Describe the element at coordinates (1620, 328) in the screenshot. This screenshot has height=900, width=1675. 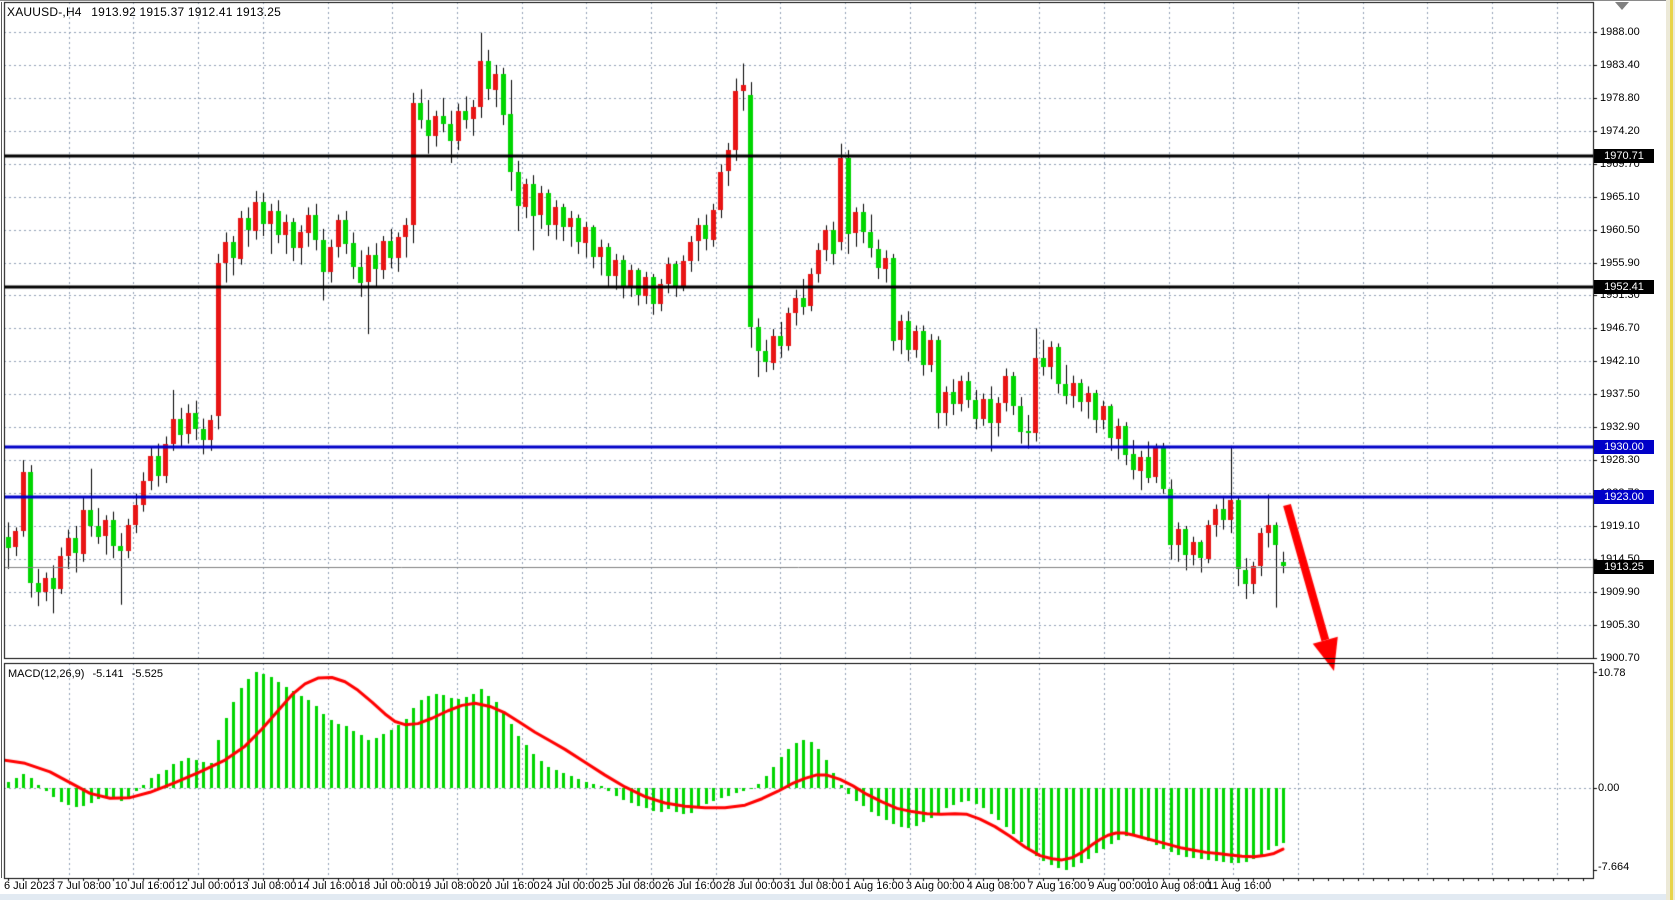
I see `price-axis-label: 1946.70` at that location.